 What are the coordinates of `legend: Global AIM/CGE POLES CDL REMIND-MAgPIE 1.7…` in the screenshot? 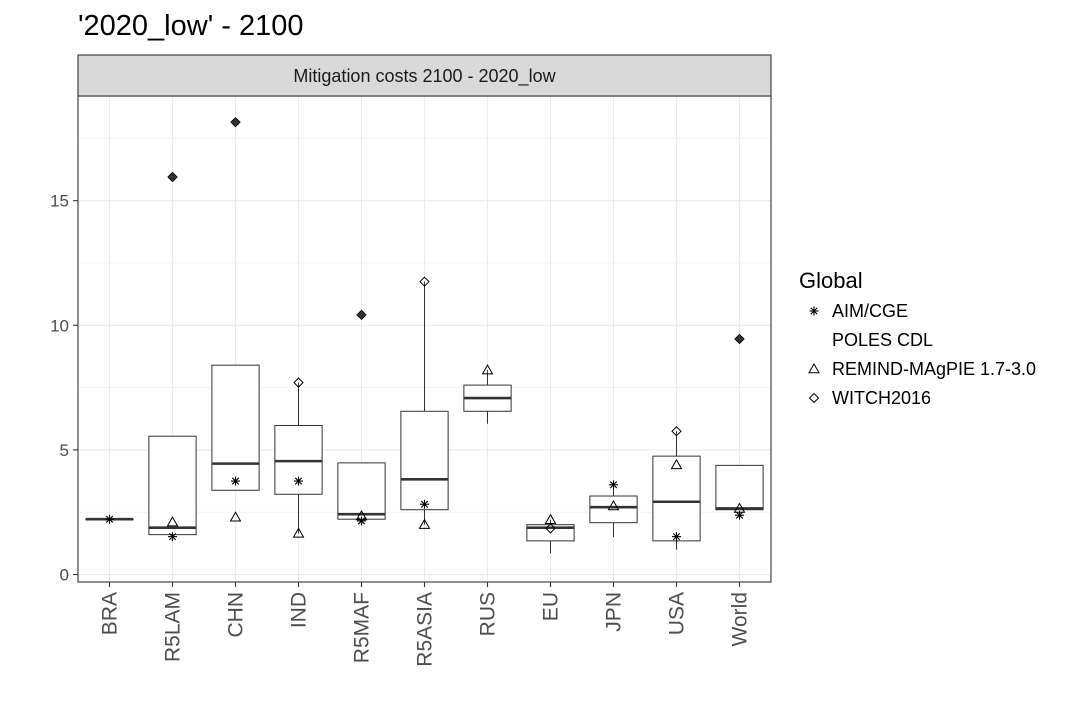 It's located at (917, 338).